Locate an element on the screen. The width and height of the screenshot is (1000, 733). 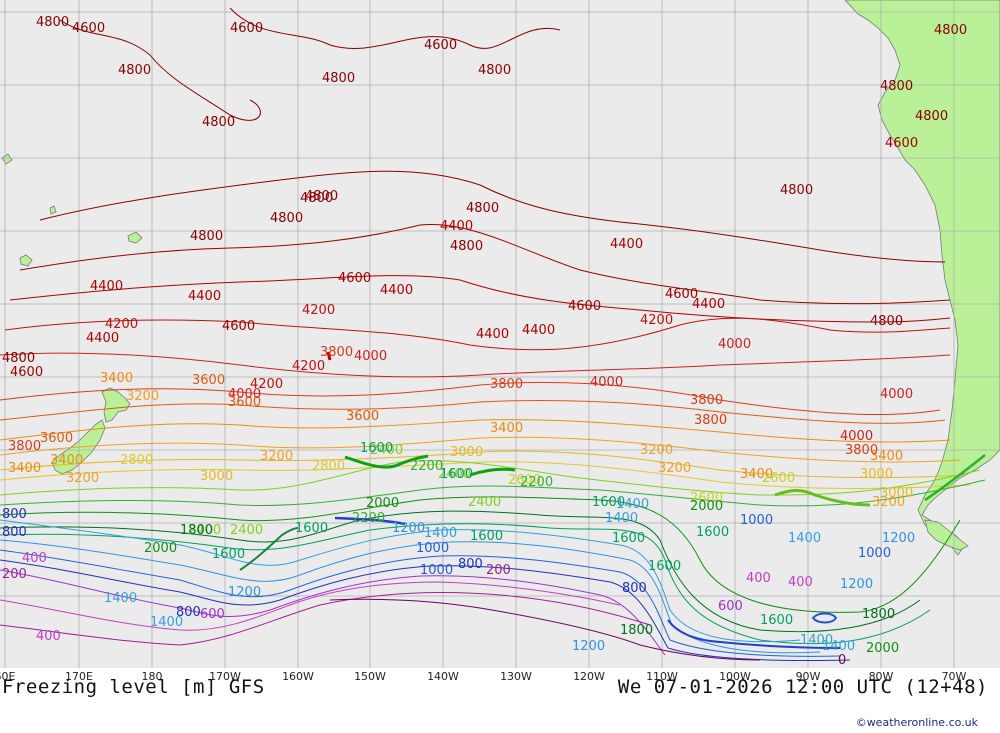
contour-2200-island-band is located at coordinates (492, 472).